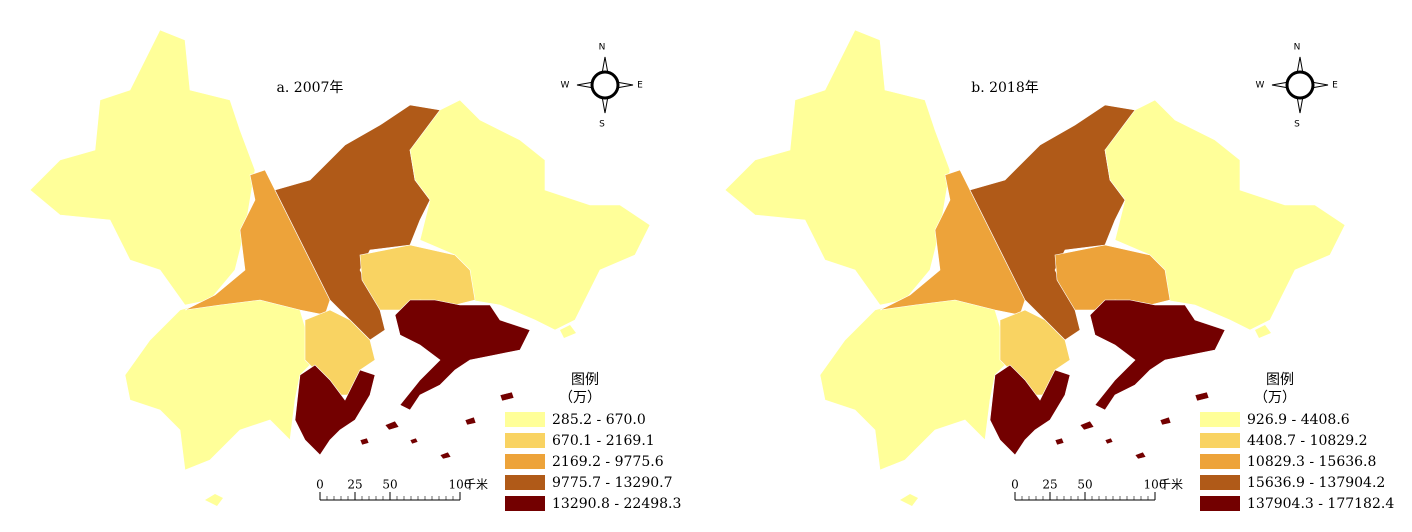 The image size is (1412, 532). Describe the element at coordinates (612, 483) in the screenshot. I see `legend-label: 9775.7 - 13290.7` at that location.